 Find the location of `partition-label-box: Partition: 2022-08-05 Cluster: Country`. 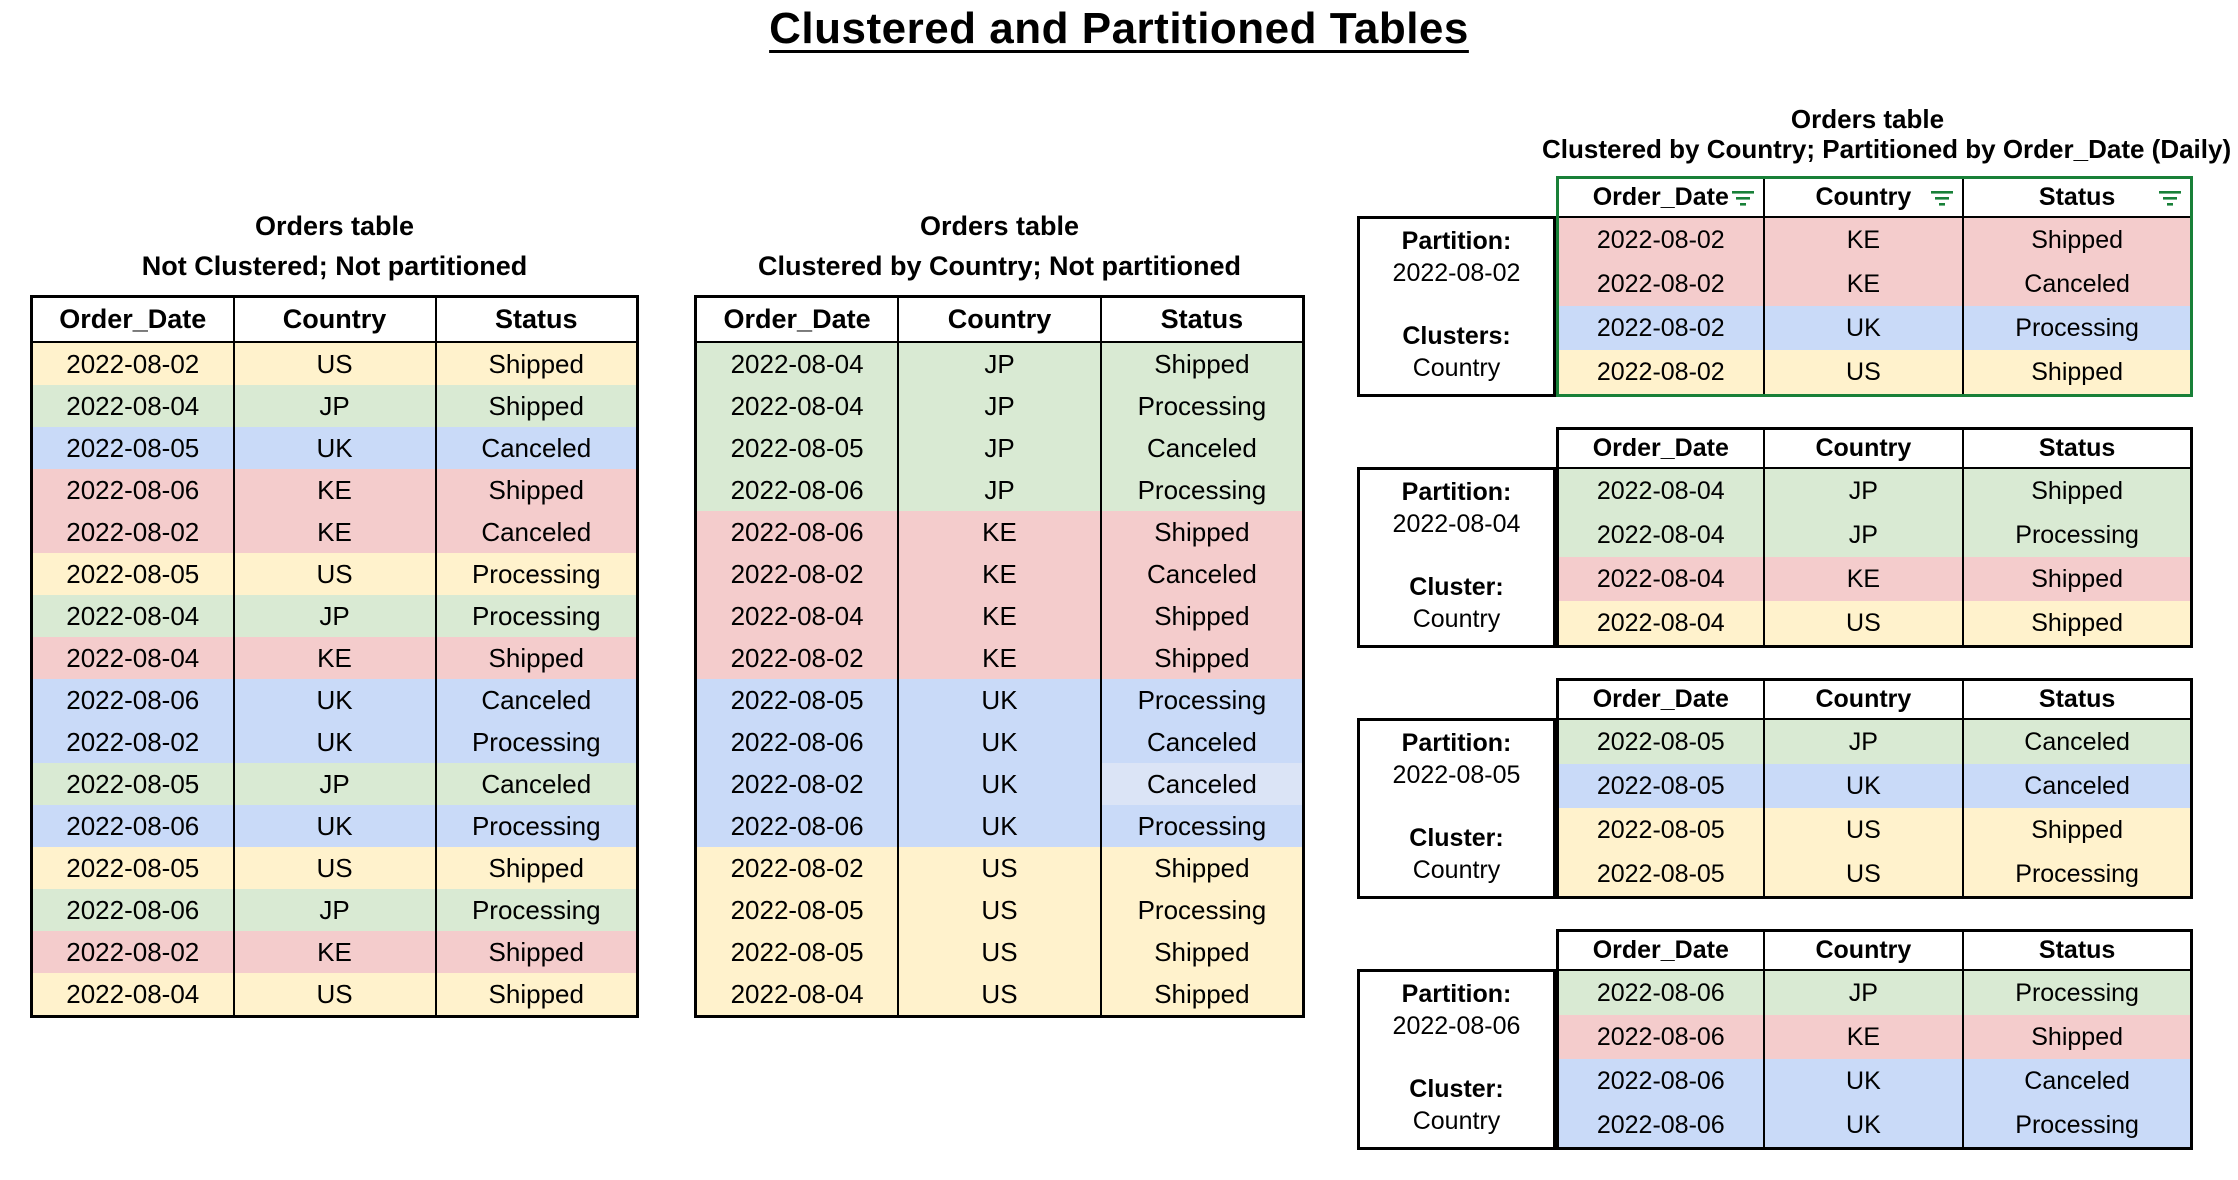

partition-label-box: Partition: 2022-08-05 Cluster: Country is located at coordinates (1456, 808).